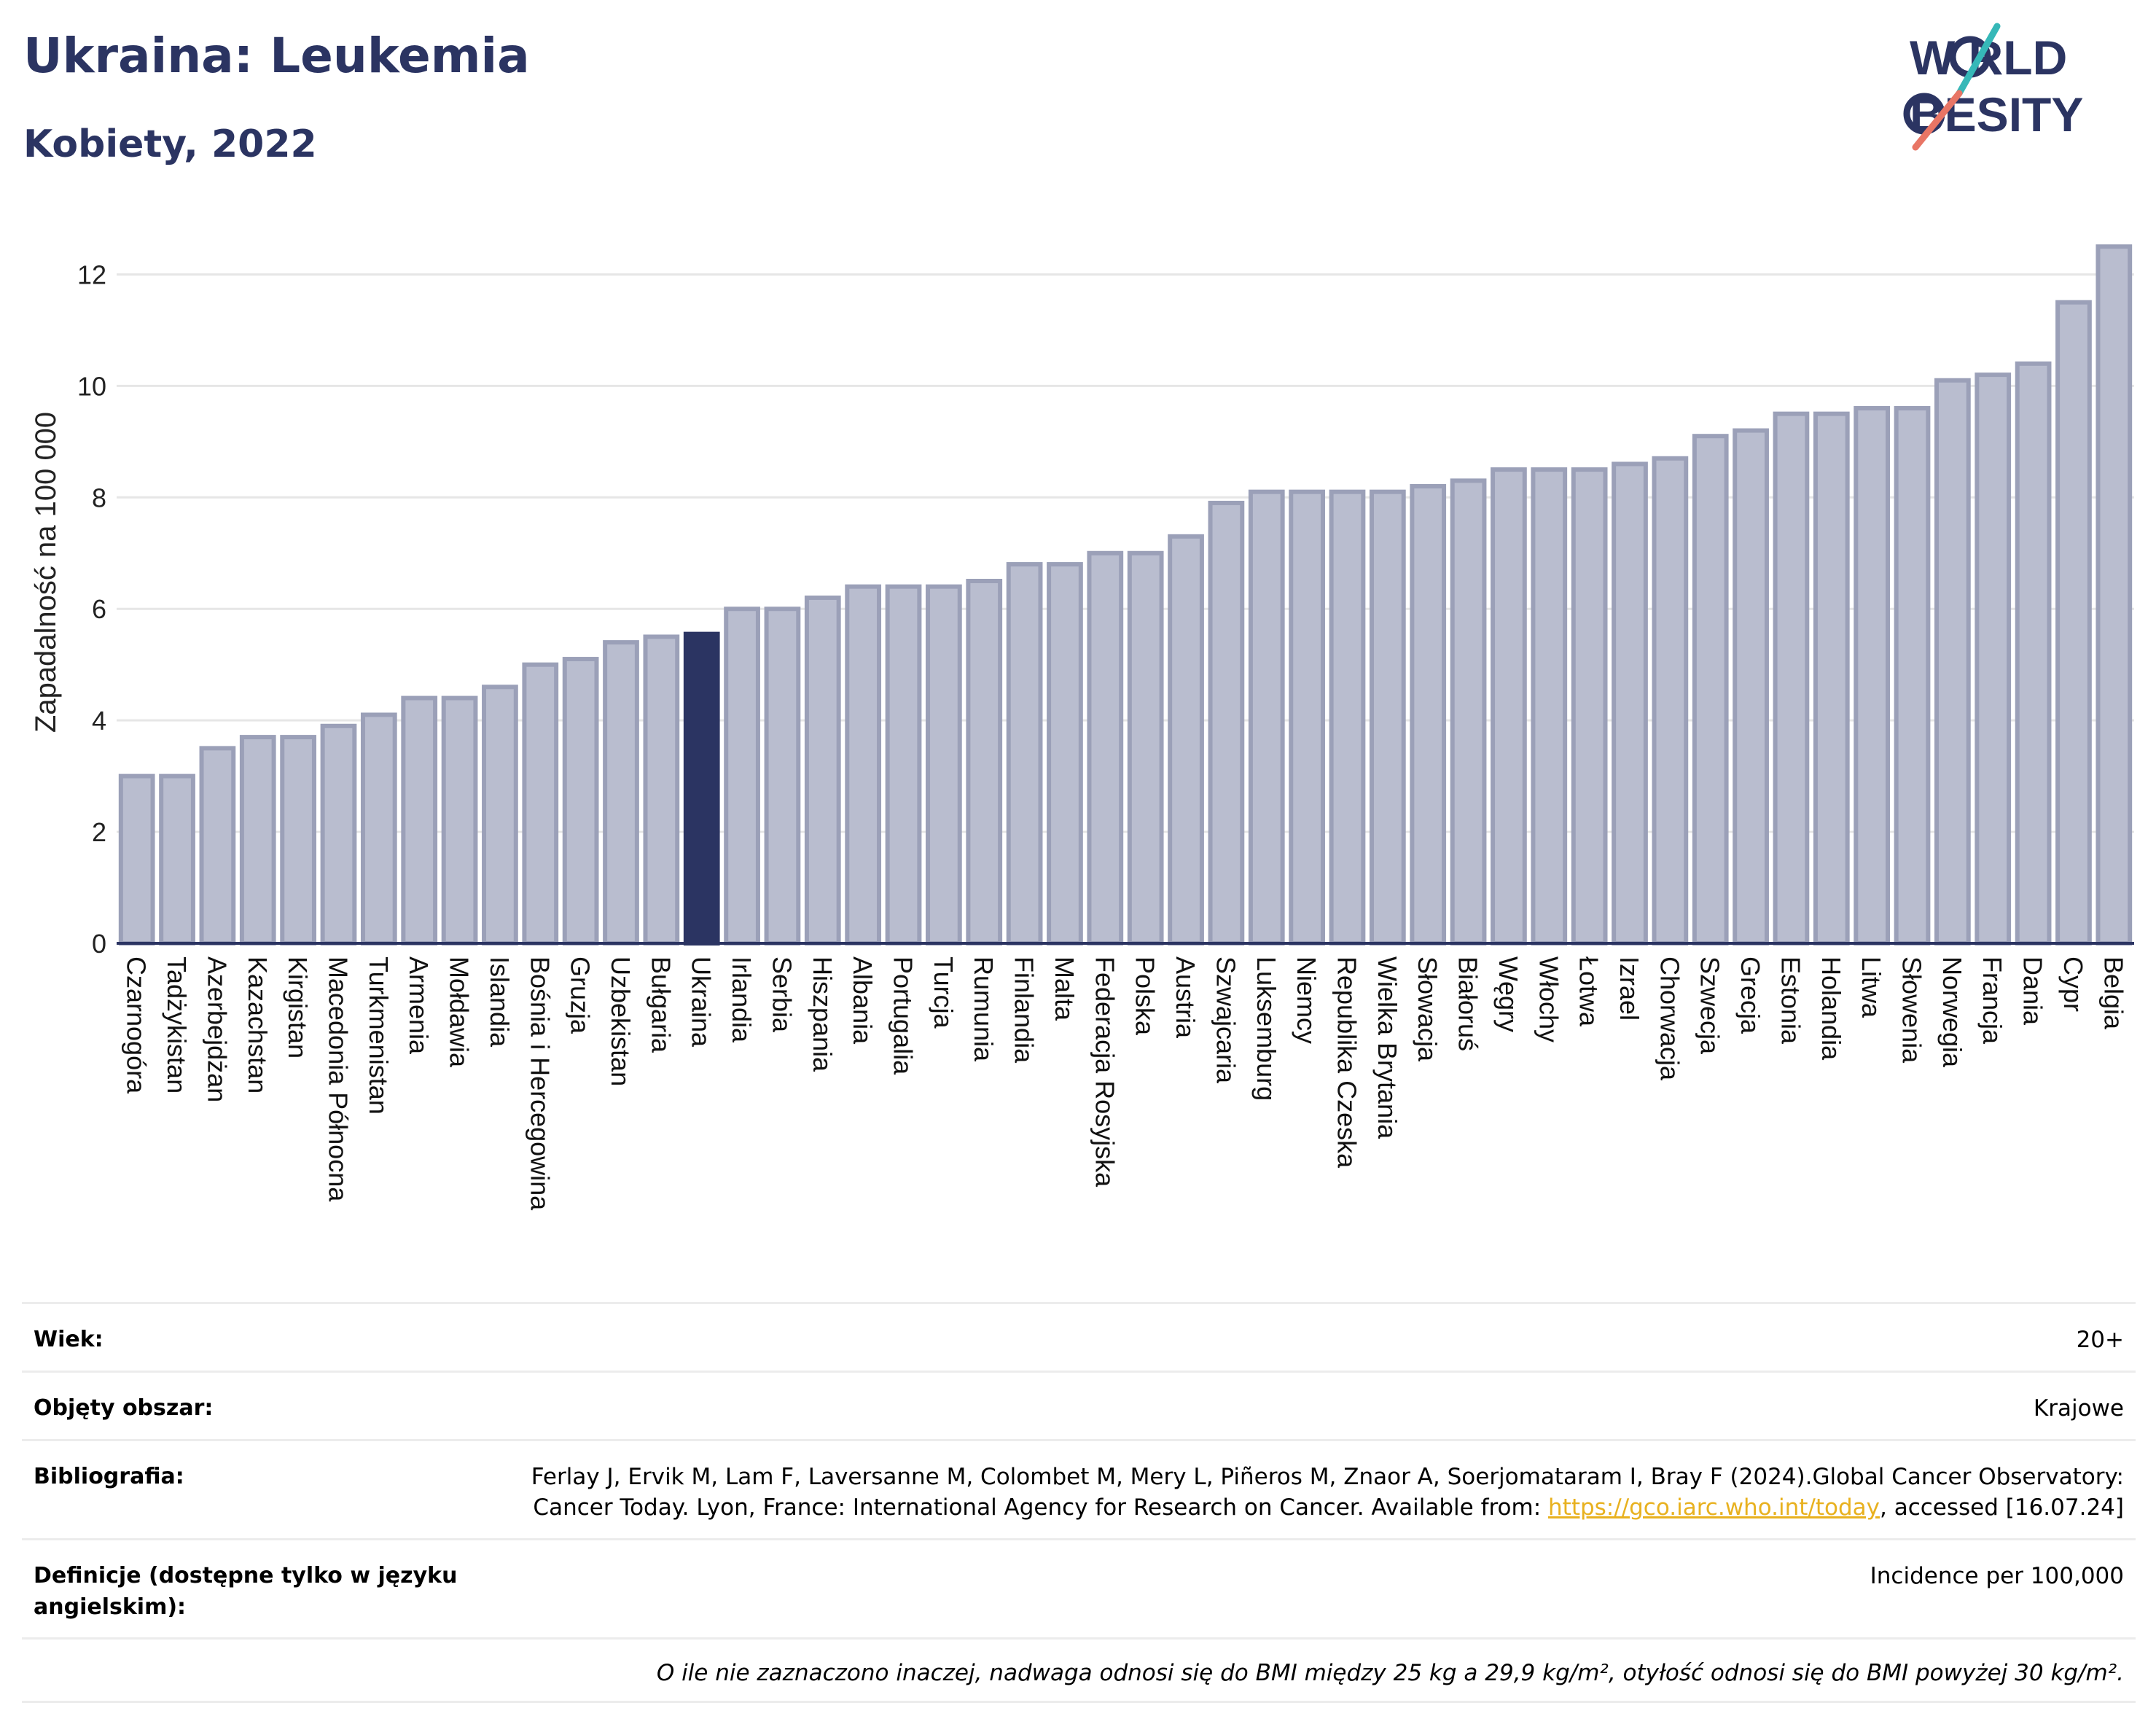 Image resolution: width=2156 pixels, height=1735 pixels. I want to click on bar-estonia, so click(1791, 678).